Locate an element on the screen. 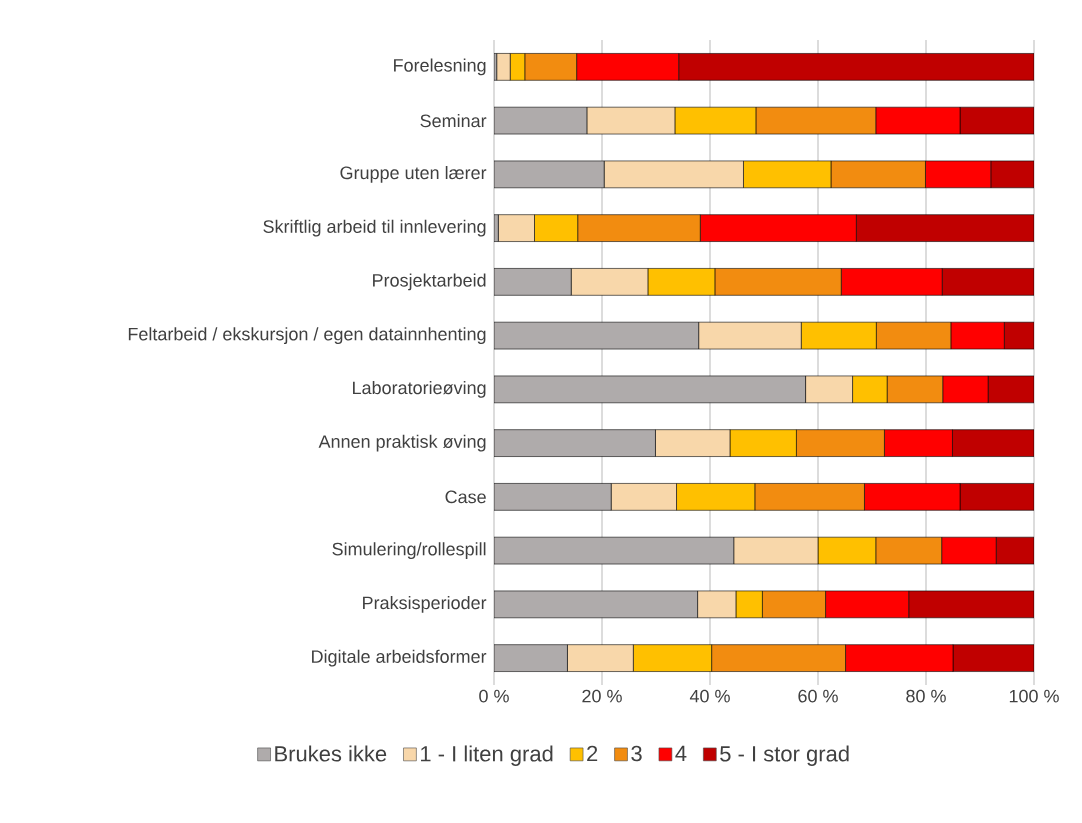 This screenshot has width=1082, height=823. y-tick-label: Case is located at coordinates (465, 497).